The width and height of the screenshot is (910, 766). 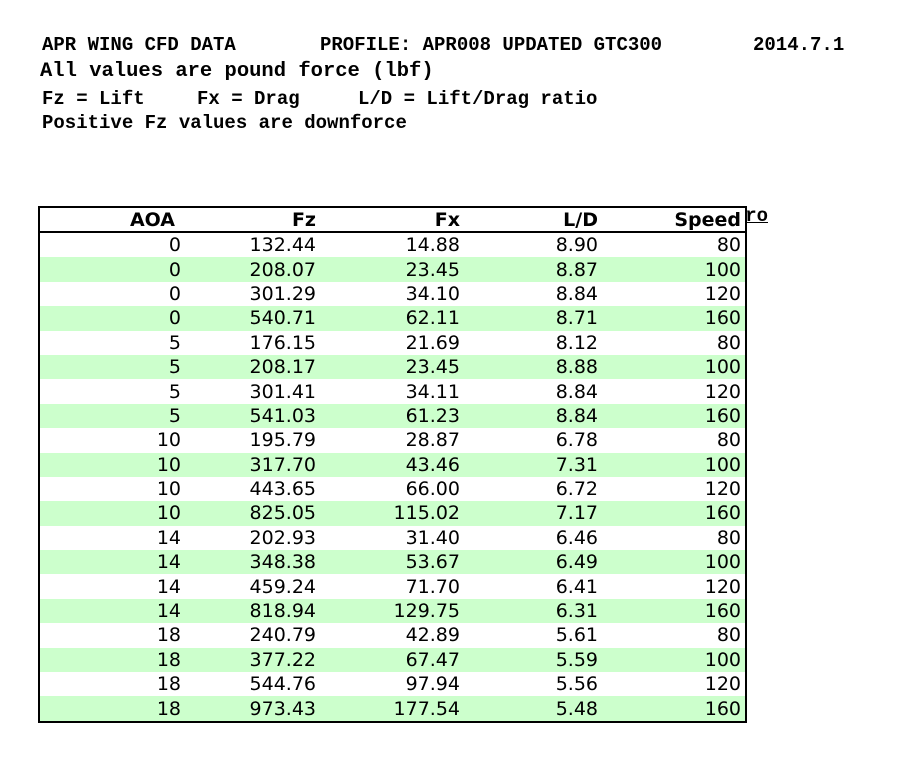 What do you see at coordinates (432, 684) in the screenshot?
I see `cell-fx: 97.94` at bounding box center [432, 684].